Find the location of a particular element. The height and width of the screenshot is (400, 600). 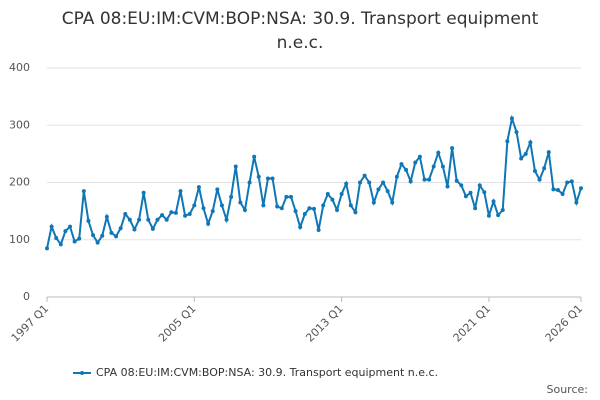

x-tick-label: 2021 Q1 is located at coordinates (472, 323).